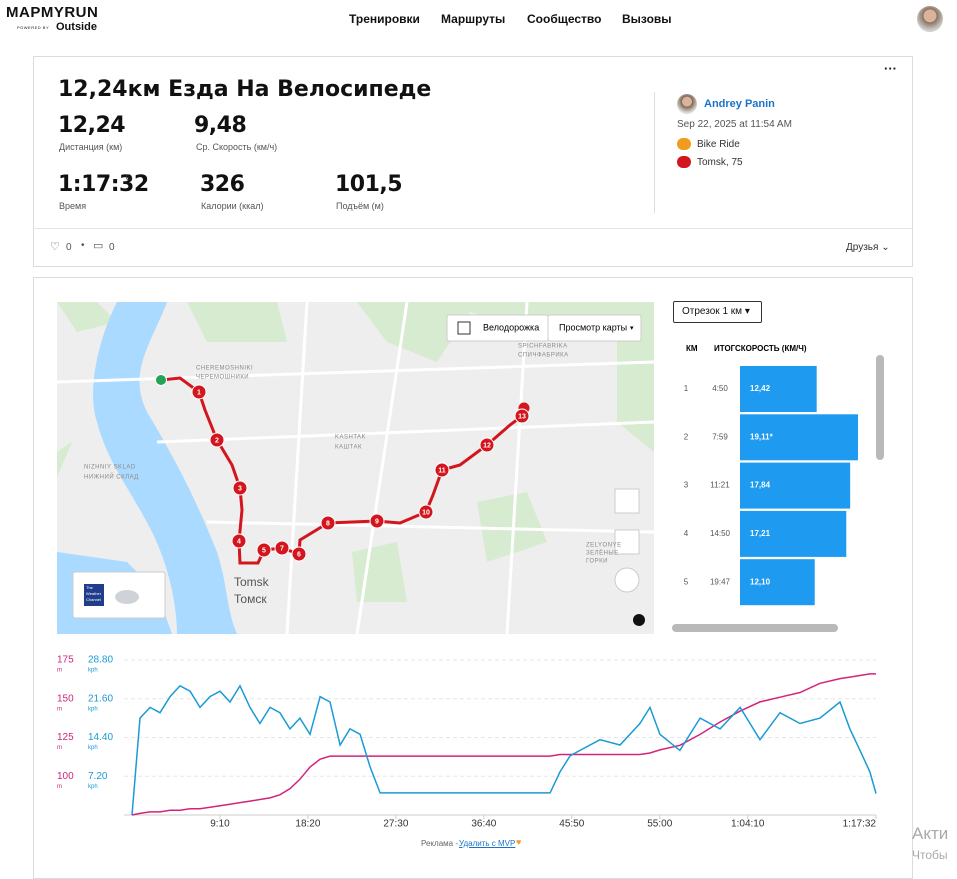 Image resolution: width=957 pixels, height=879 pixels. I want to click on remove-ads-link: Удалить с MVP, so click(487, 843).